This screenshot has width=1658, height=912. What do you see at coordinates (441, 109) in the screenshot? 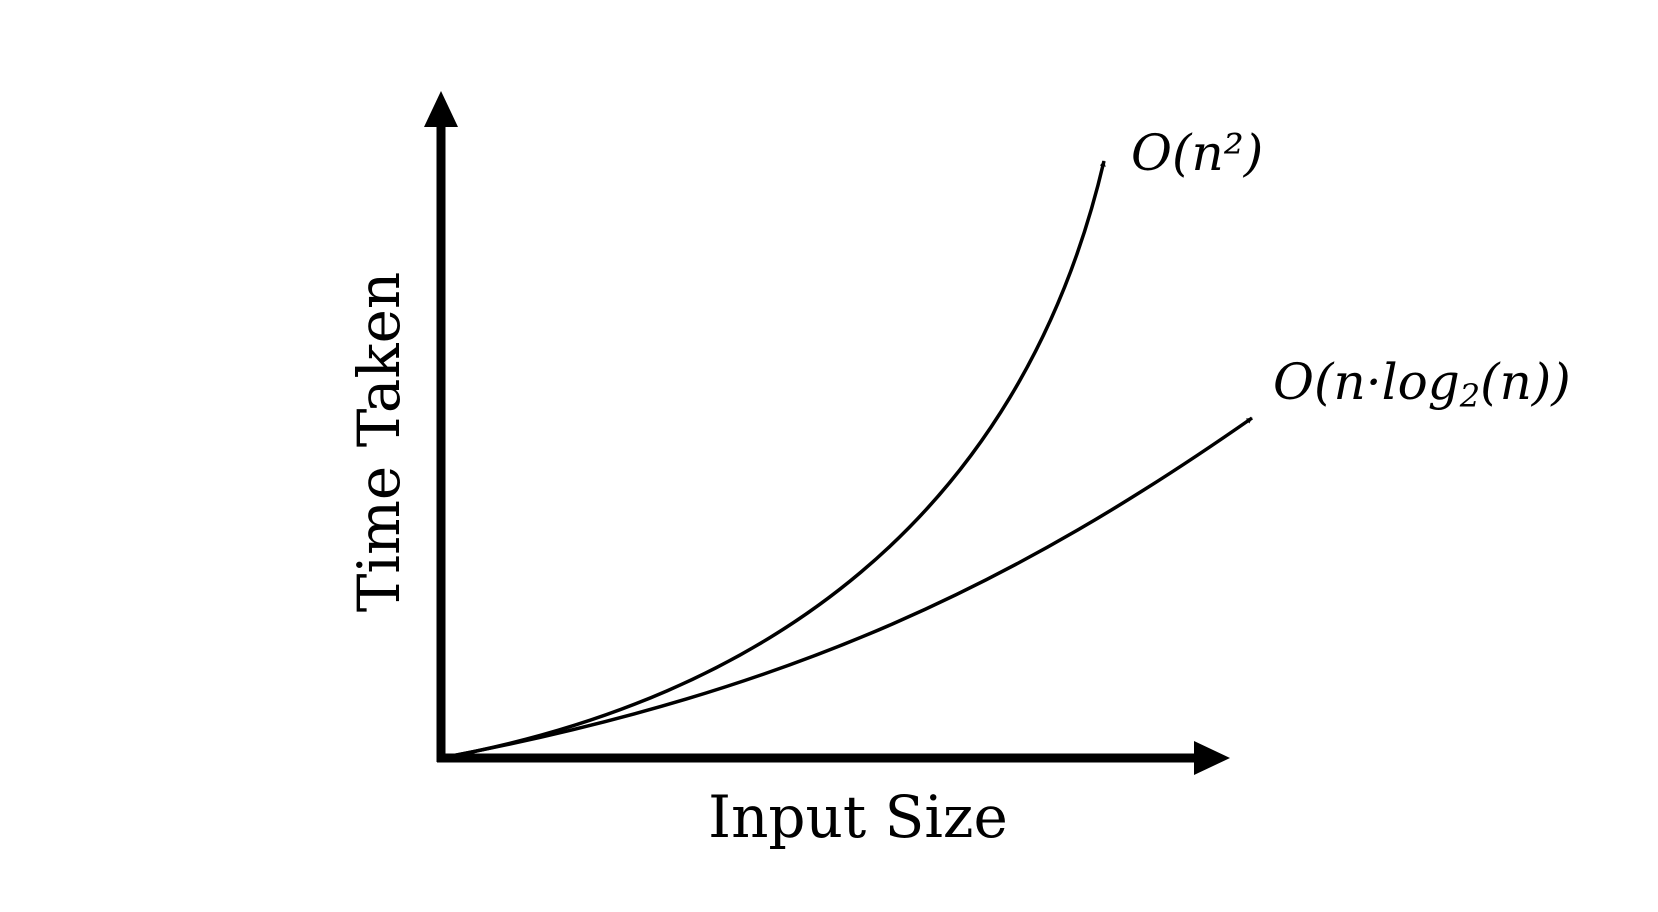
I see `y-axis-arrowhead` at bounding box center [441, 109].